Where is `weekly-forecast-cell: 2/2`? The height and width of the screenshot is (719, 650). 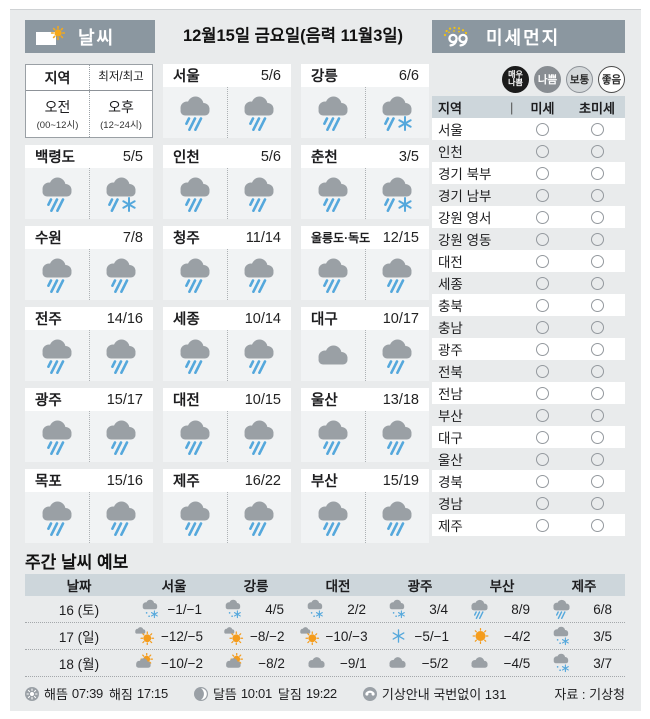
weekly-forecast-cell: 2/2 is located at coordinates (338, 609).